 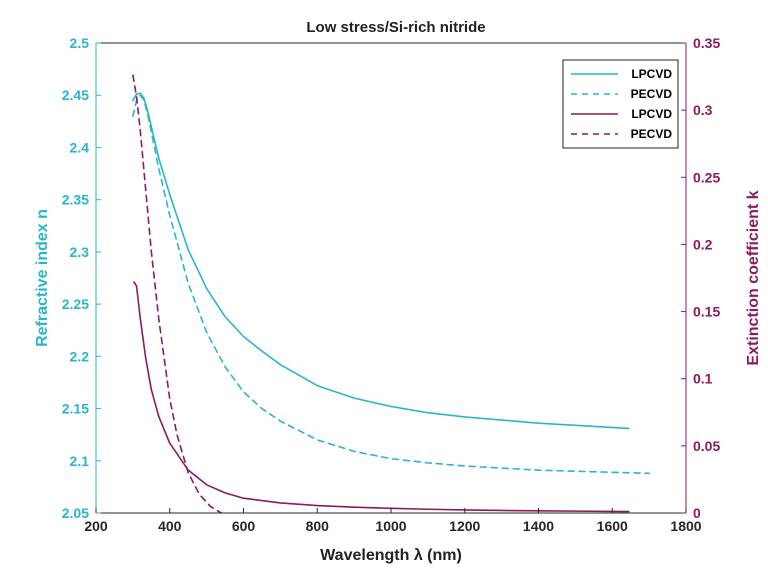 I want to click on y-right-tick-label: 0, so click(x=697, y=513).